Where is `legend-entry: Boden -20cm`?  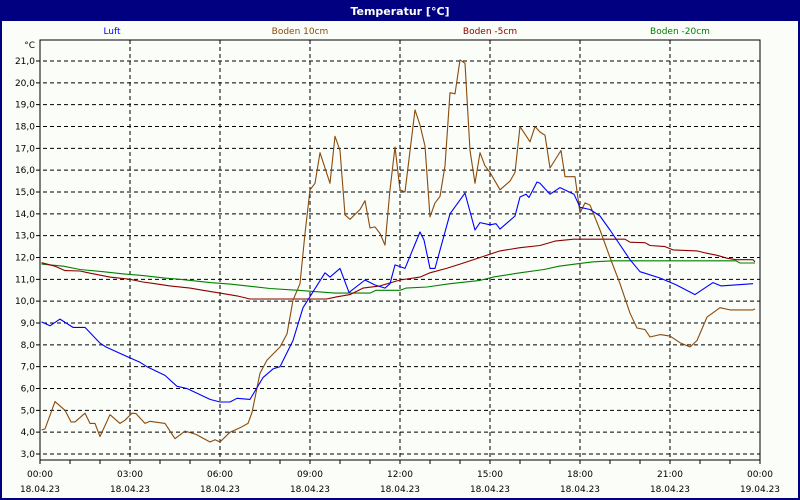 legend-entry: Boden -20cm is located at coordinates (680, 32).